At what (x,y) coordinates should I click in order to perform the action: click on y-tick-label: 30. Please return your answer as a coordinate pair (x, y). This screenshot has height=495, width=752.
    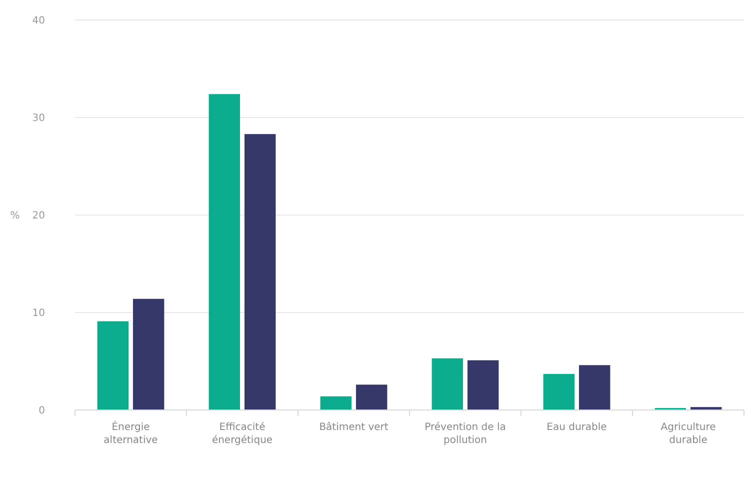
    Looking at the image, I should click on (38, 118).